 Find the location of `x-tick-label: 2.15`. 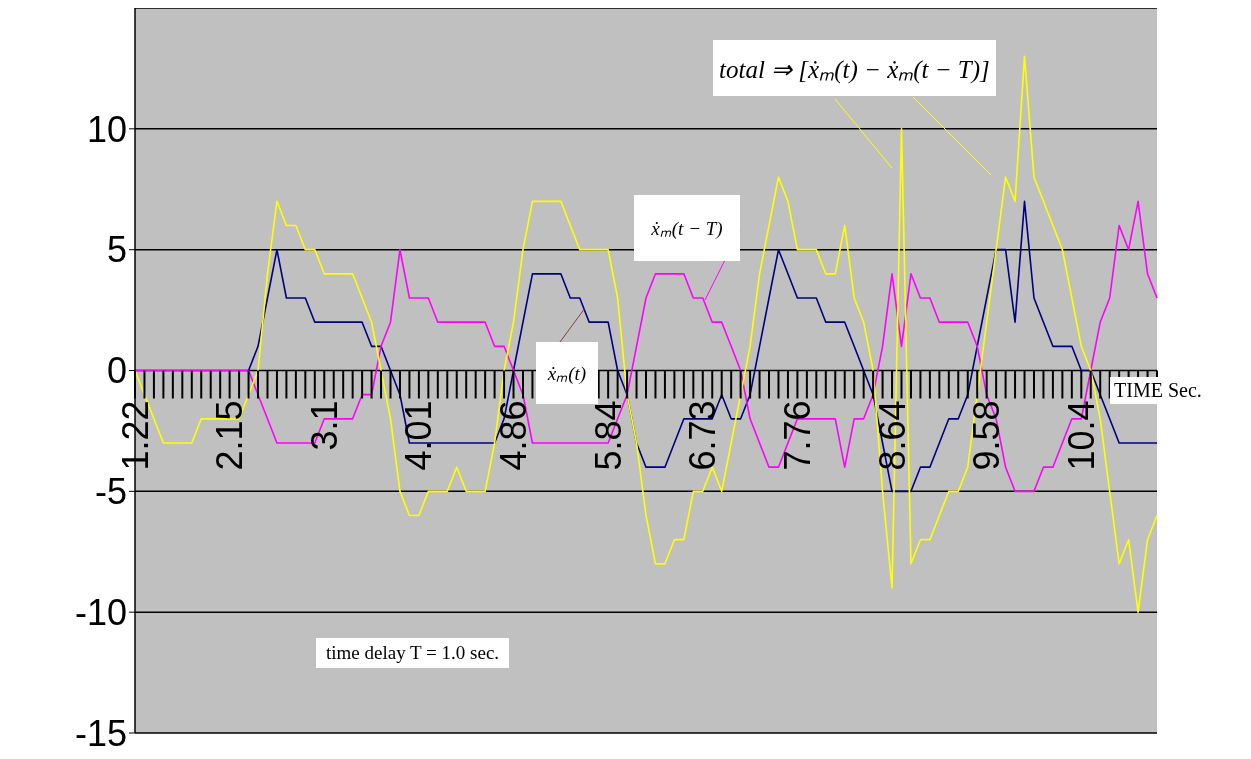

x-tick-label: 2.15 is located at coordinates (230, 435).